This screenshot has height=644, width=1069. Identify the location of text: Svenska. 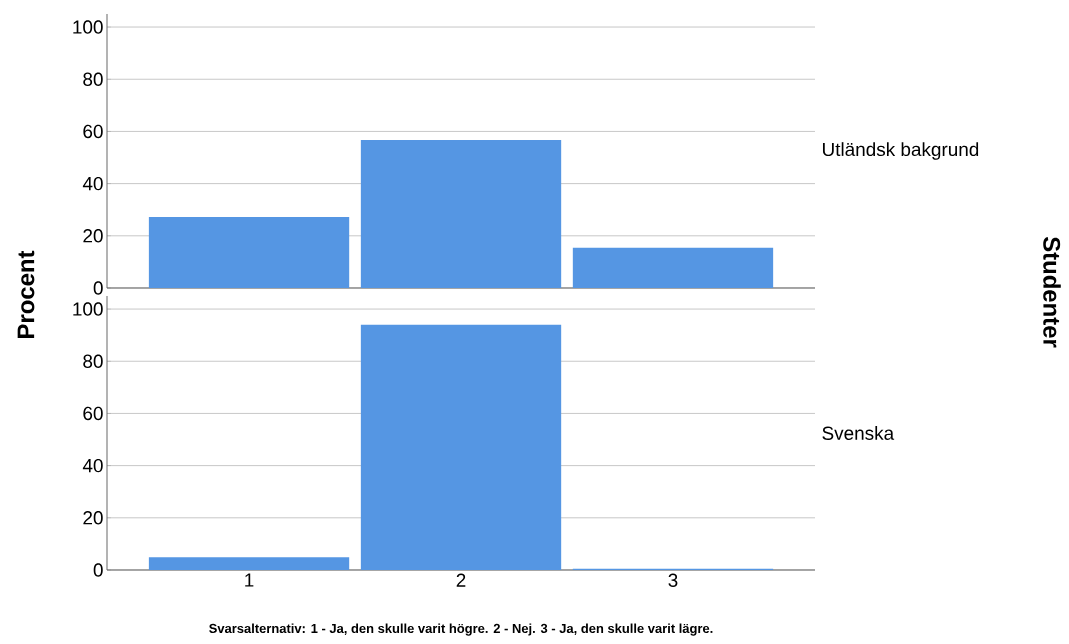
(858, 433).